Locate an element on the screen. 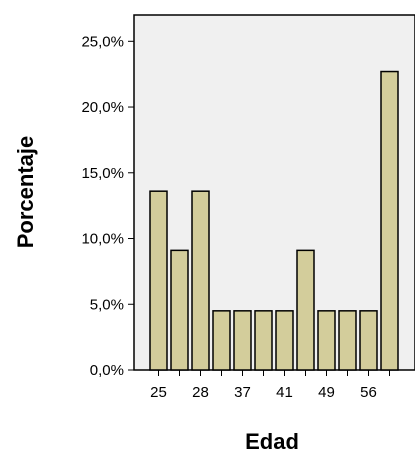  x-tick-label: 56 is located at coordinates (368, 392).